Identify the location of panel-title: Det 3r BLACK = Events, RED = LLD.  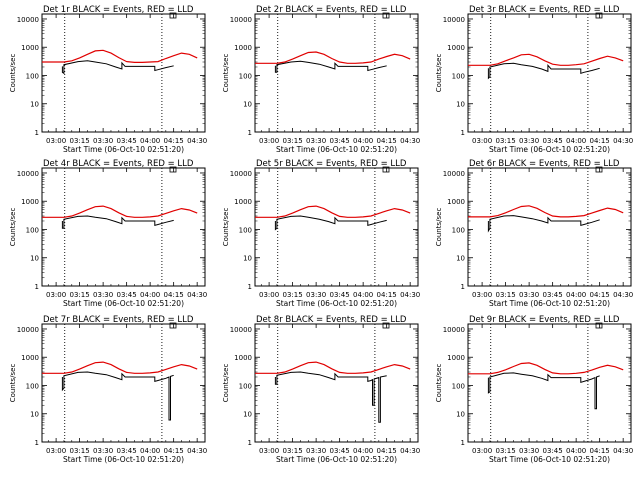
(544, 10).